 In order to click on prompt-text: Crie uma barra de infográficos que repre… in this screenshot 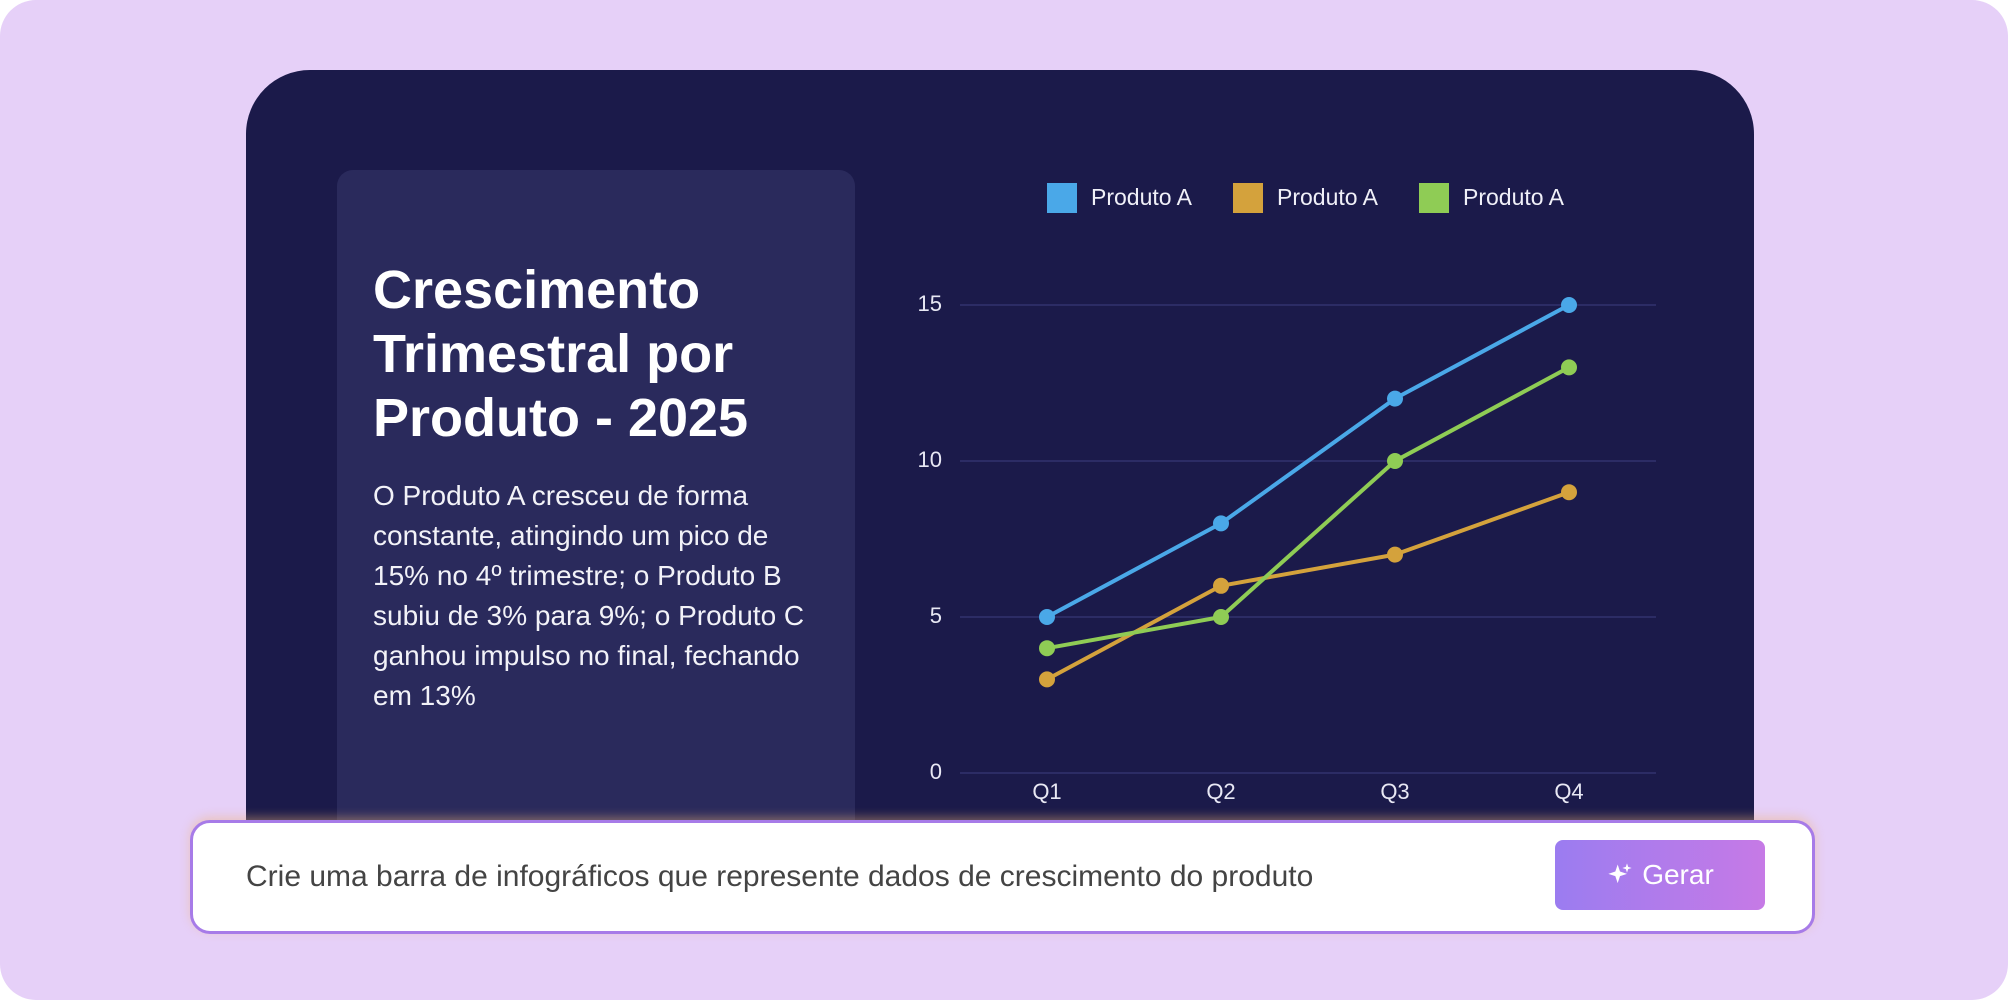, I will do `click(780, 876)`.